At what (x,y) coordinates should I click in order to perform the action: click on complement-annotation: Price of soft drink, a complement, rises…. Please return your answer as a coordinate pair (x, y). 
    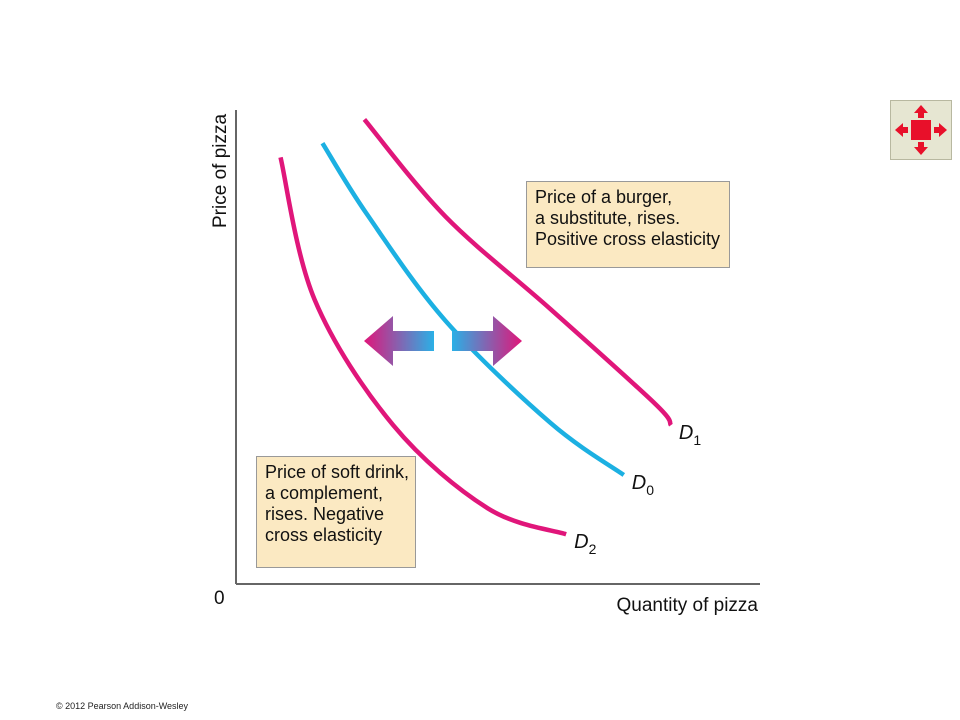
    Looking at the image, I should click on (336, 512).